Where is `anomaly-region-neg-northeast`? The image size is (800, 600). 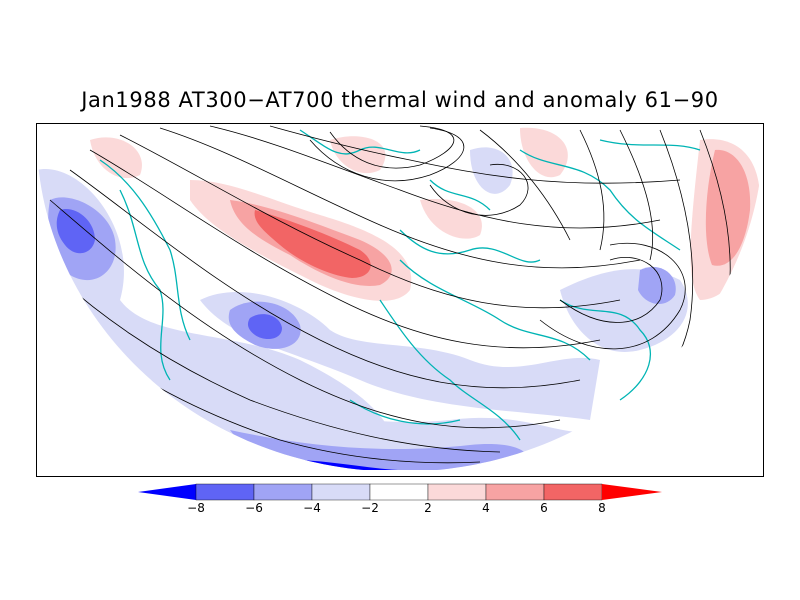
anomaly-region-neg-northeast is located at coordinates (491, 170).